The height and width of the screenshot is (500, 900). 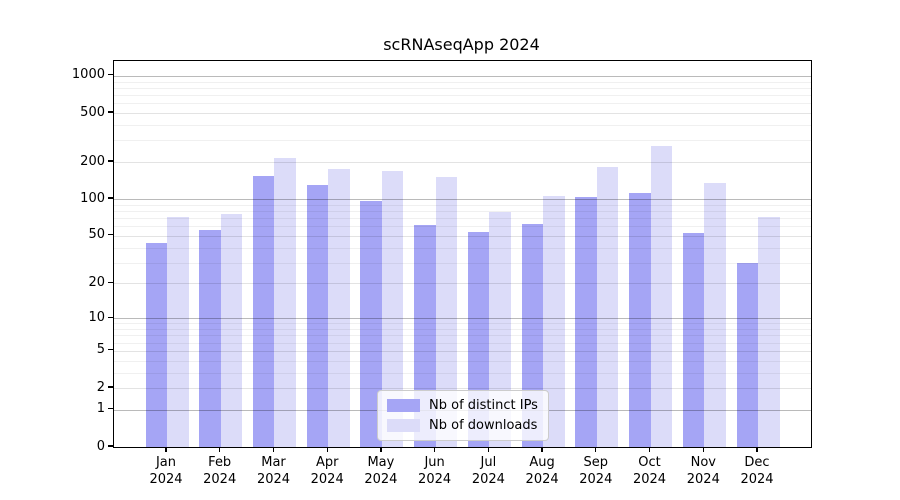 I want to click on bar-downloads-may, so click(x=392, y=308).